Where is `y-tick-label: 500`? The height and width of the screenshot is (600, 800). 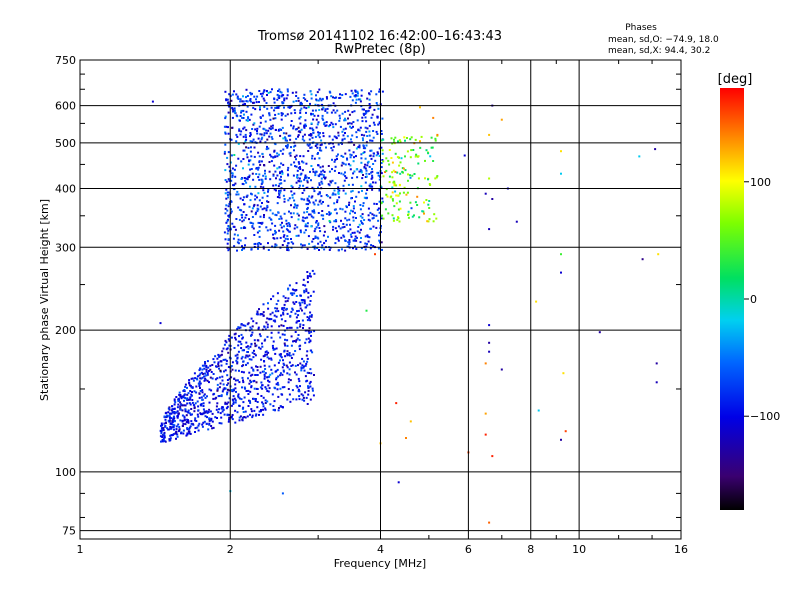 y-tick-label: 500 is located at coordinates (65, 143).